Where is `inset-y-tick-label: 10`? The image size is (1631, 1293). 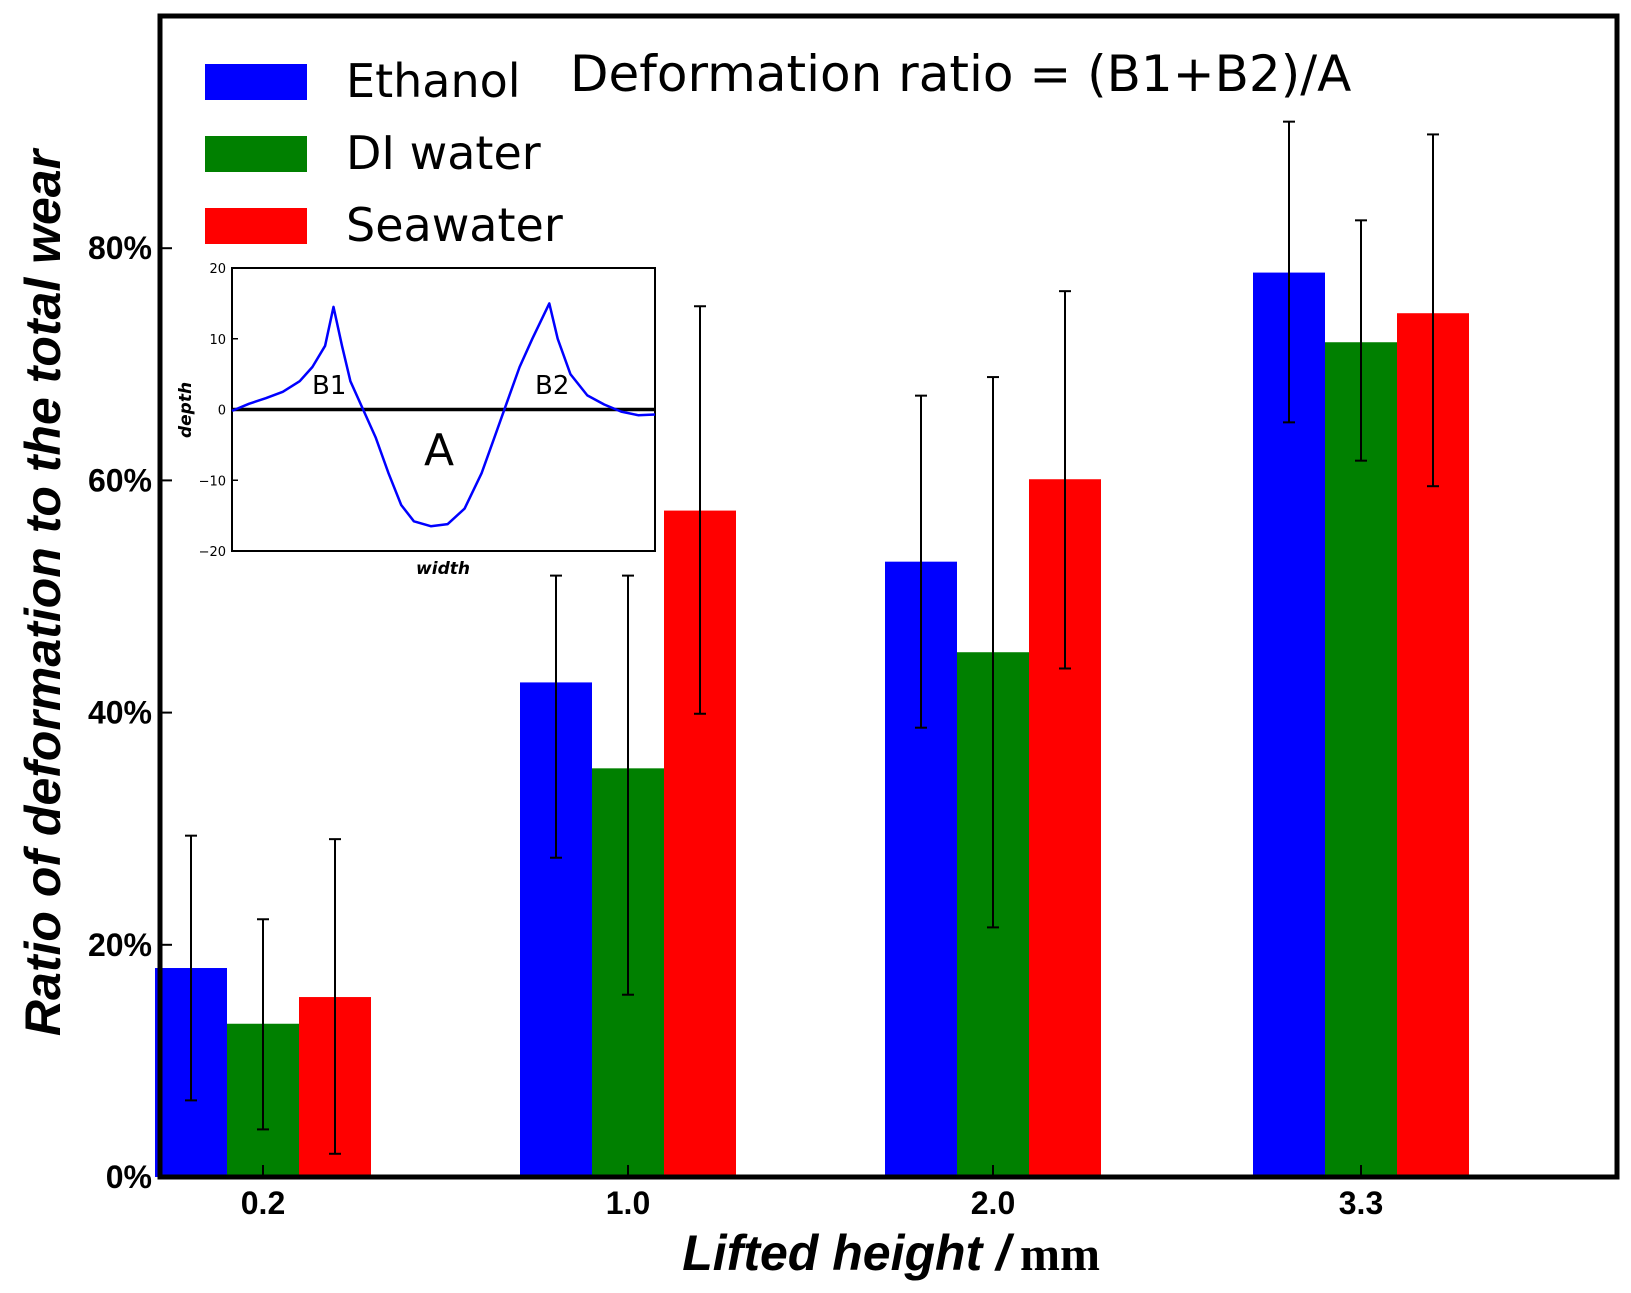
inset-y-tick-label: 10 is located at coordinates (217, 340).